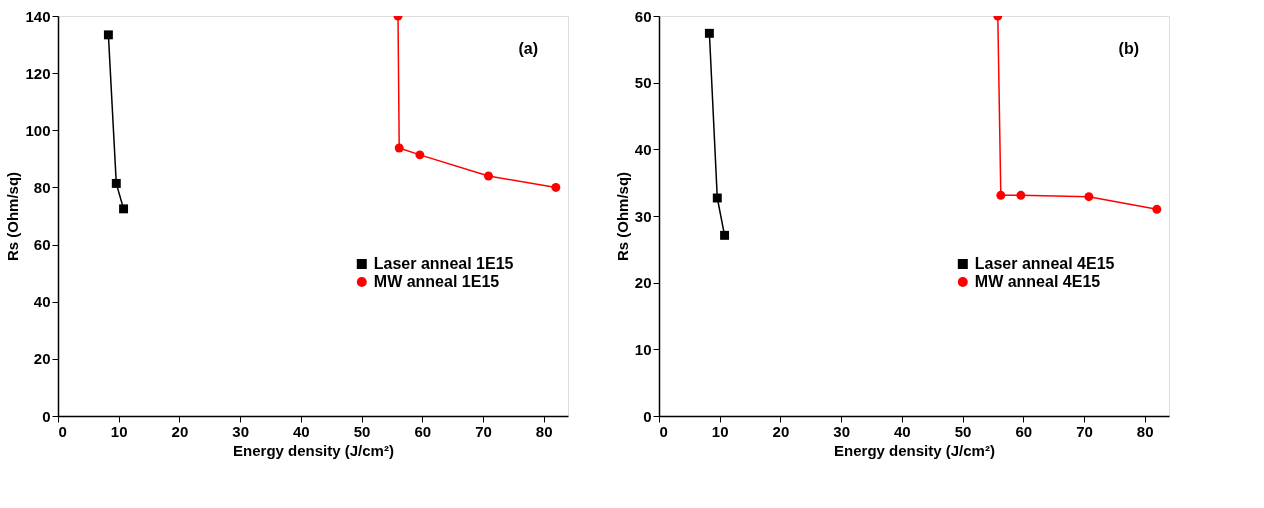  Describe the element at coordinates (1128, 48) in the screenshot. I see `annotation: (b)` at that location.